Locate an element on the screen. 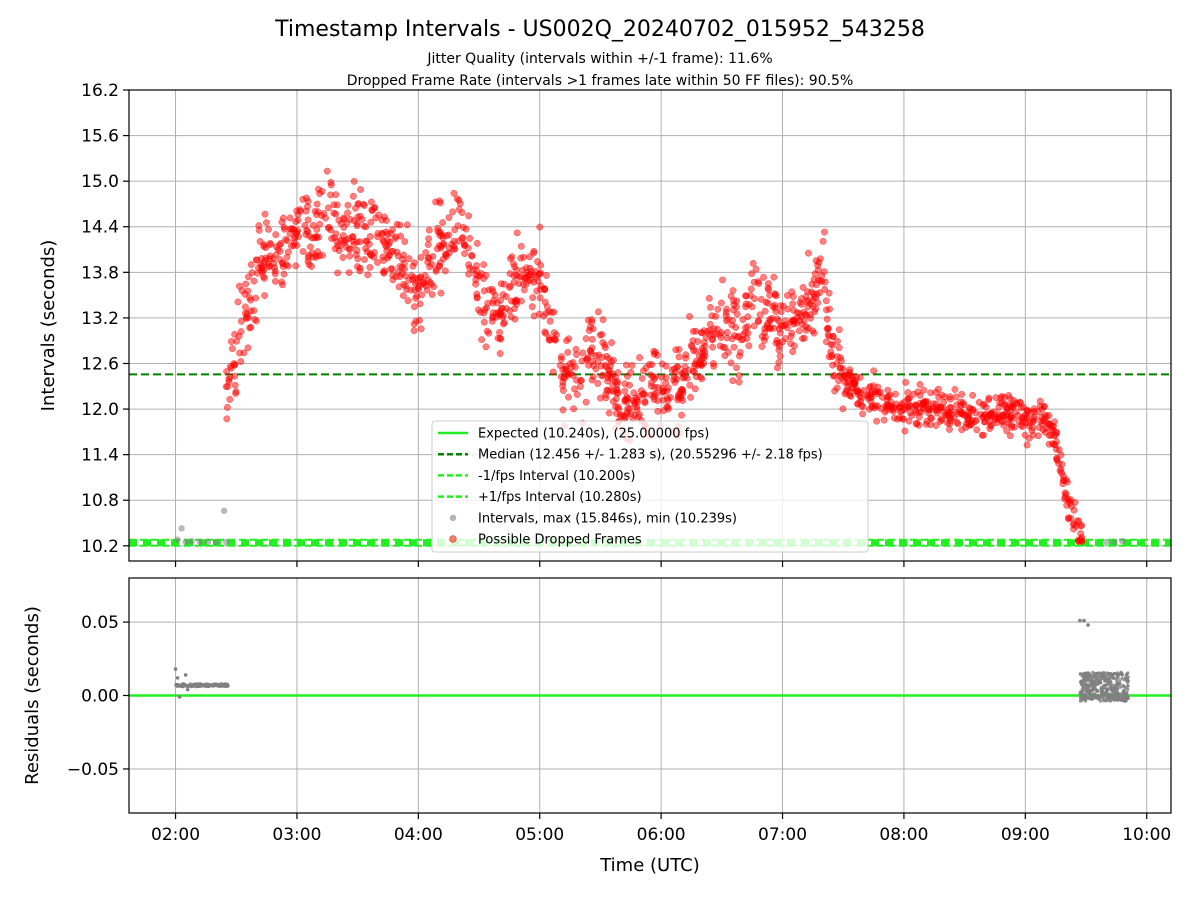  legend-marker is located at coordinates (453, 539).